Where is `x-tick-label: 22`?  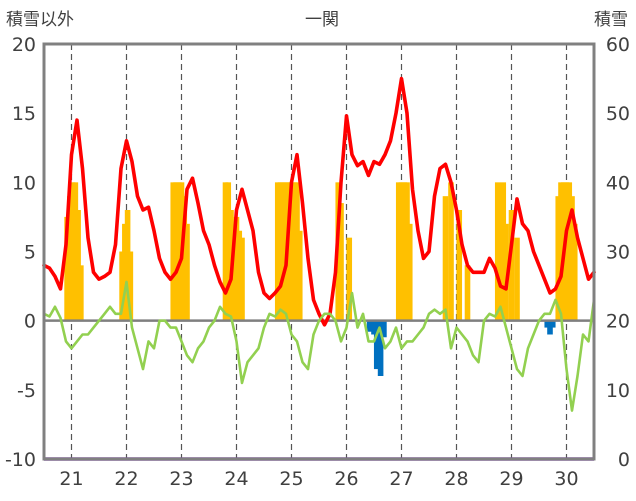
x-tick-label: 22 is located at coordinates (126, 479).